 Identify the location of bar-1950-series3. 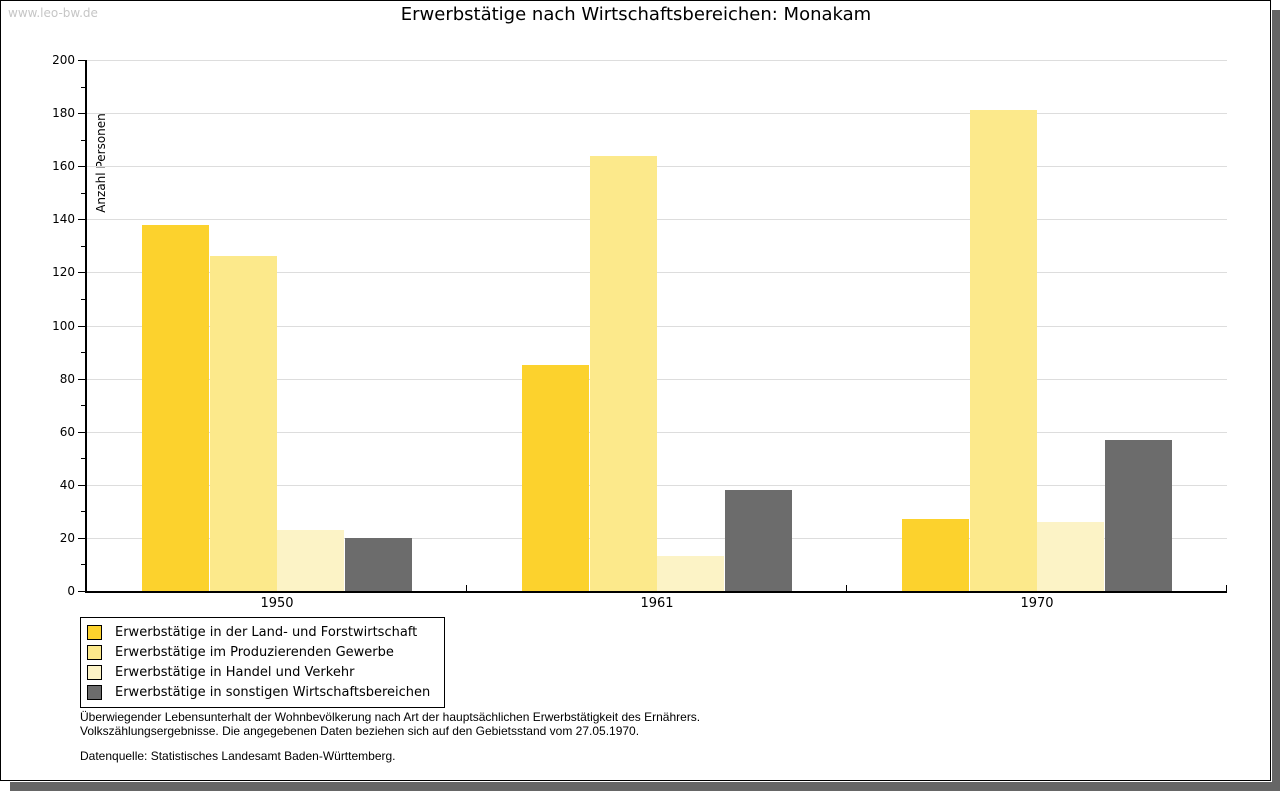
(310, 560).